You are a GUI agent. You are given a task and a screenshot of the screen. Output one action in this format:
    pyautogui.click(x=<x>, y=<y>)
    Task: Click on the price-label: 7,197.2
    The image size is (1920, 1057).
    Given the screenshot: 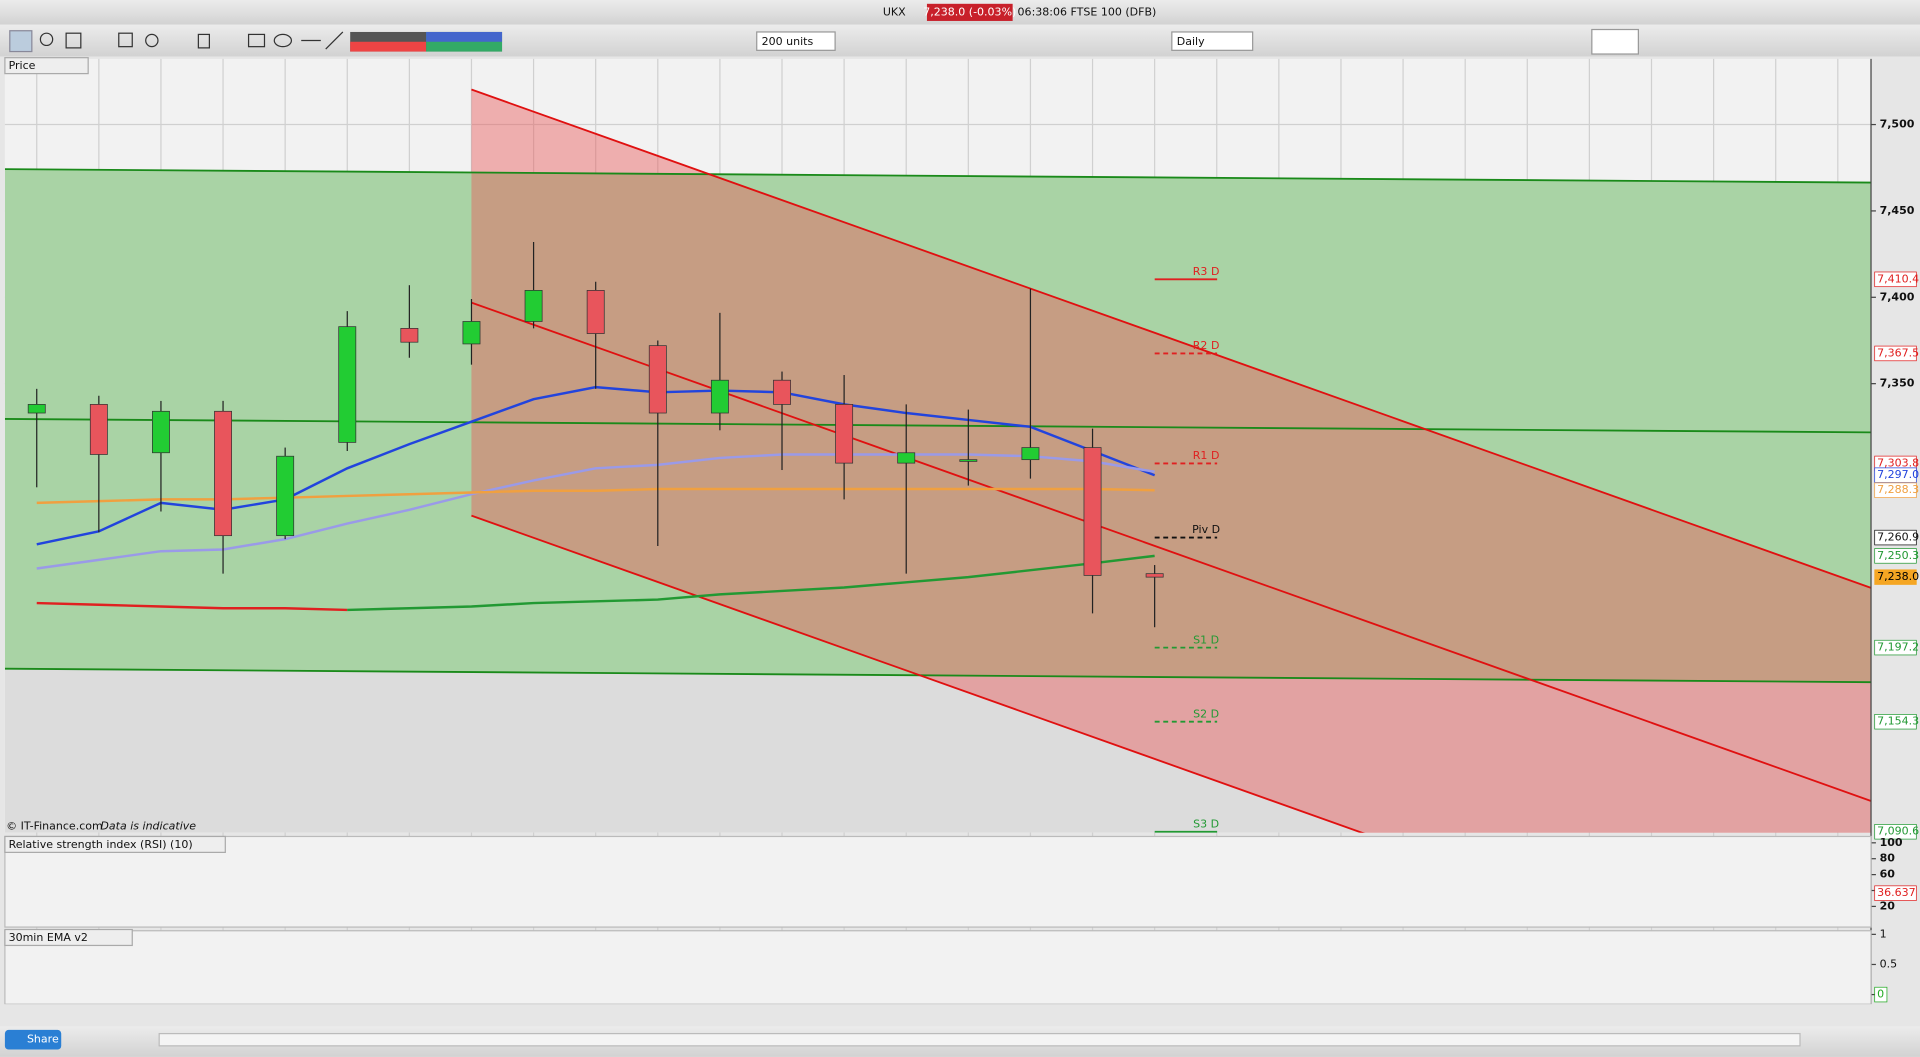 What is the action you would take?
    pyautogui.click(x=1898, y=647)
    